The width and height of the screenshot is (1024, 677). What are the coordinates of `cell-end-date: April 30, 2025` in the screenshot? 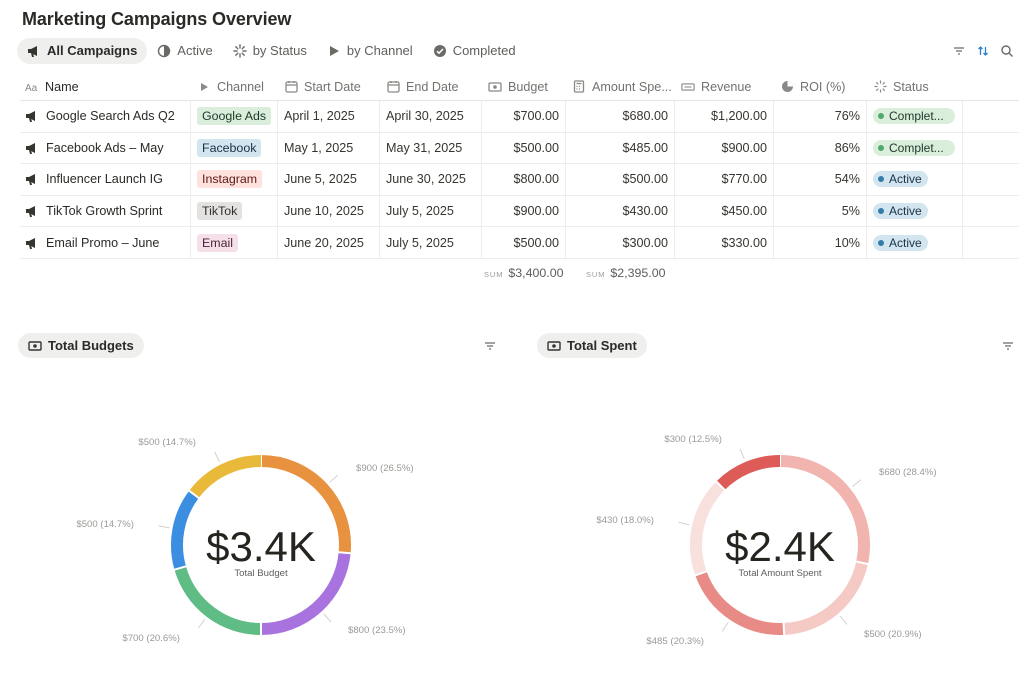 It's located at (431, 116).